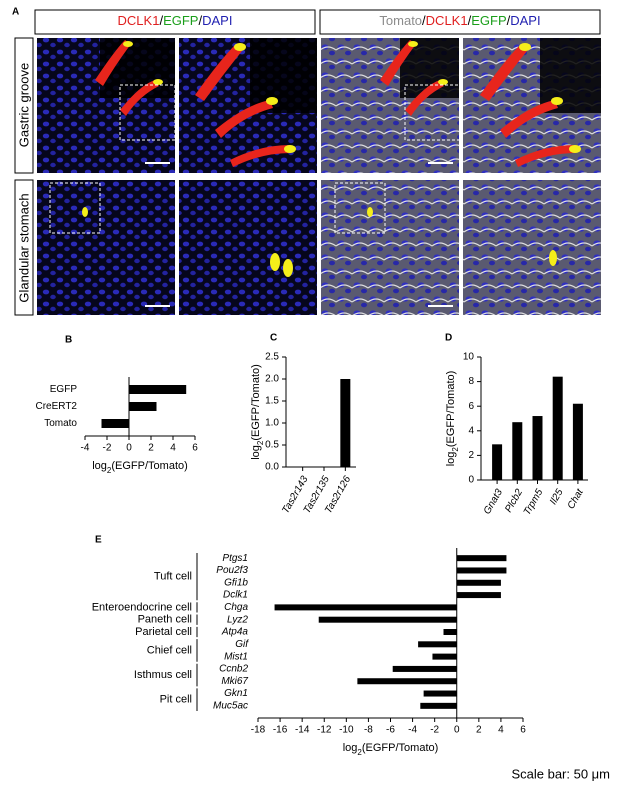 The width and height of the screenshot is (638, 800). What do you see at coordinates (390, 730) in the screenshot?
I see `x-tick-label: -6` at bounding box center [390, 730].